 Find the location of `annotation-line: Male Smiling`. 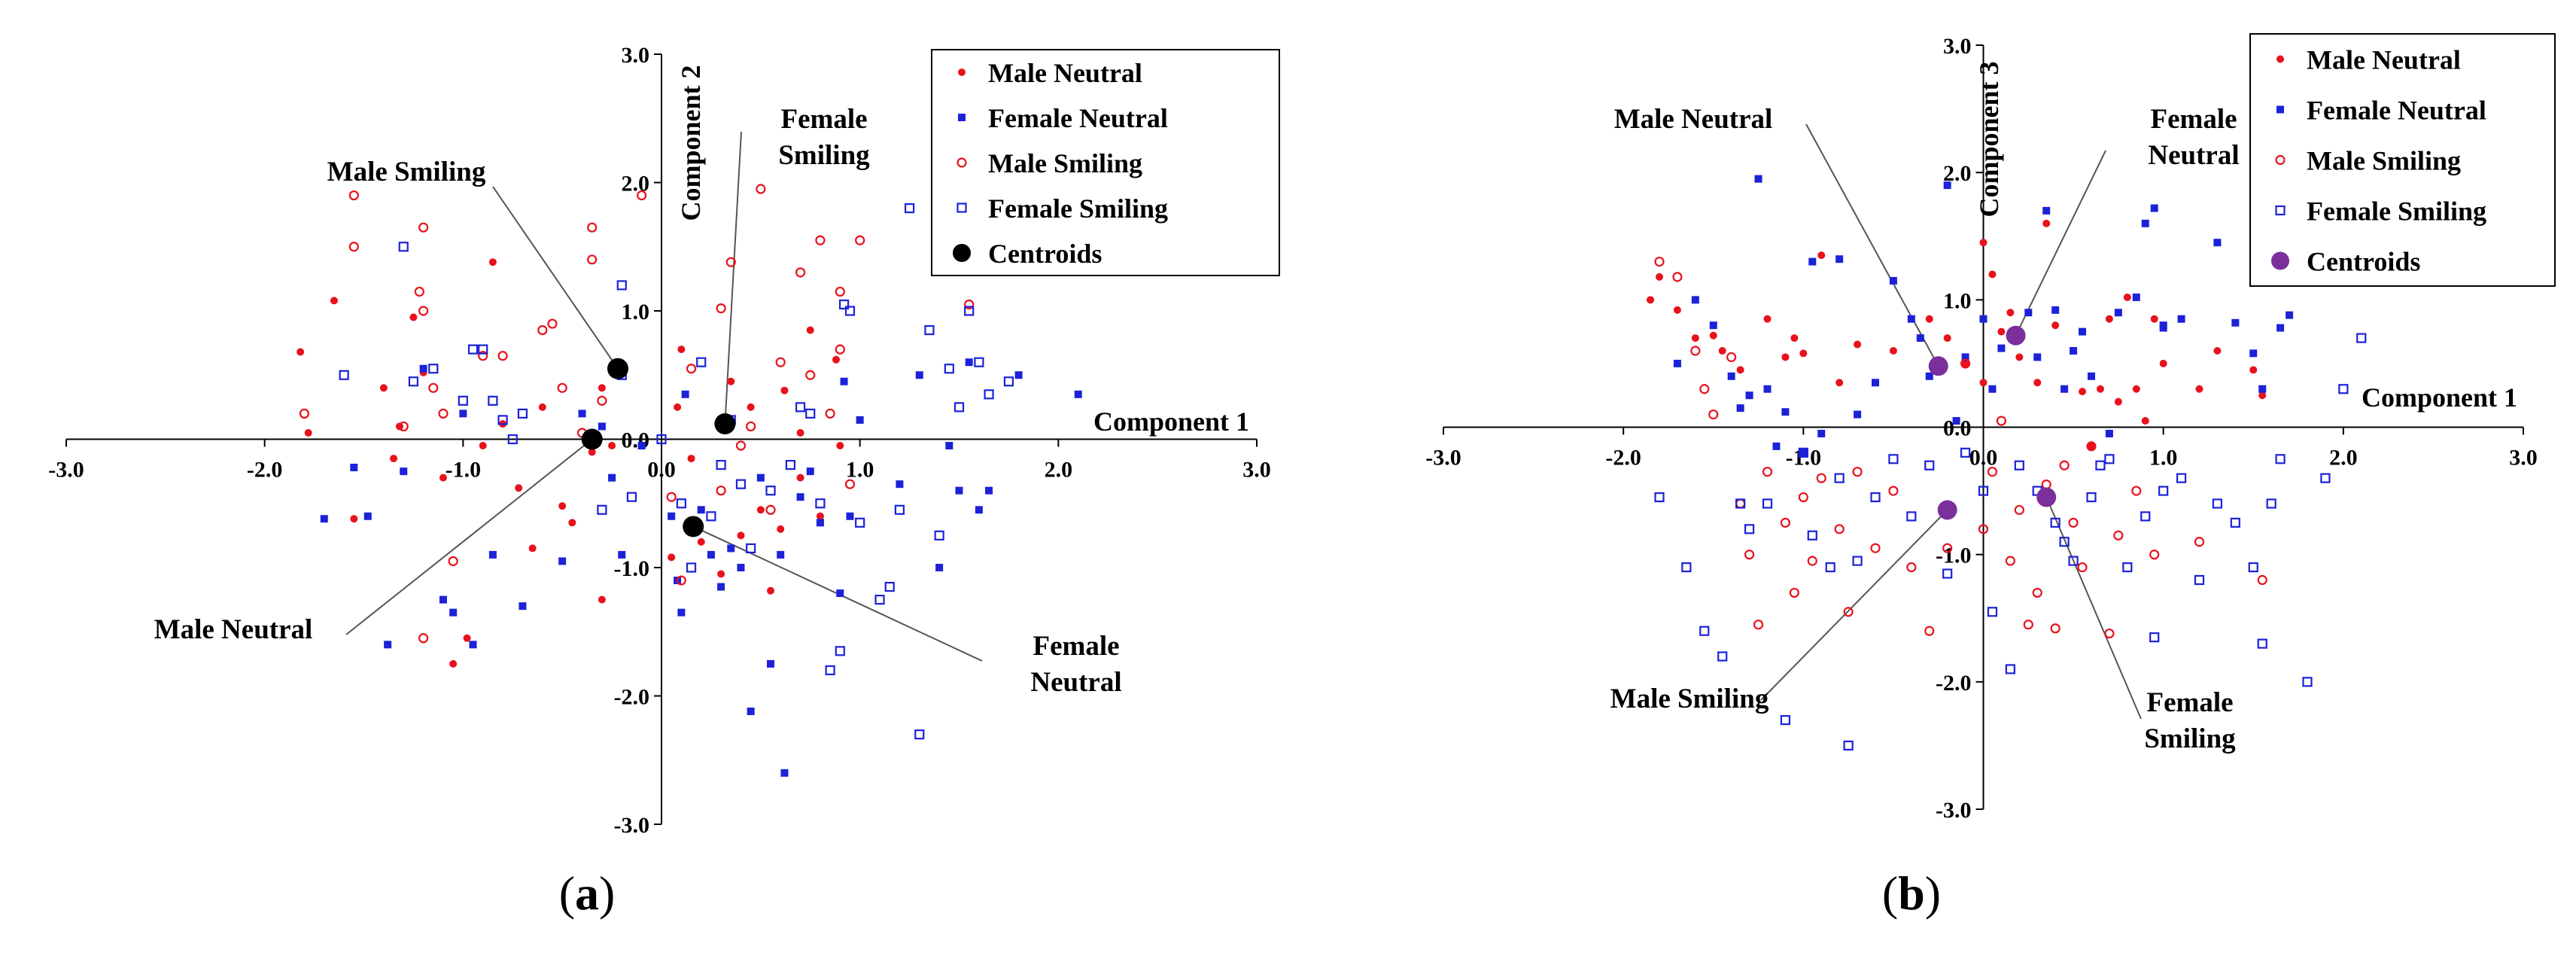

annotation-line: Male Smiling is located at coordinates (407, 172).